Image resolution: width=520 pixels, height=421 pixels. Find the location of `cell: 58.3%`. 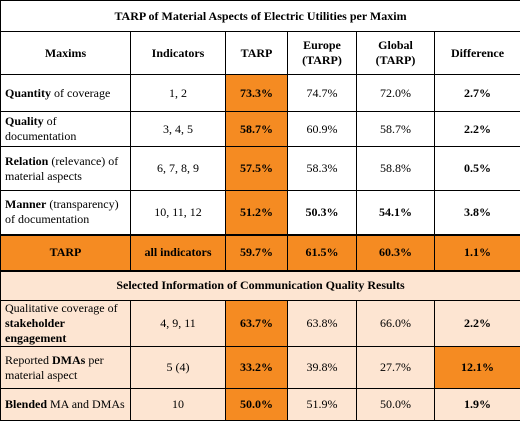

cell: 58.3% is located at coordinates (322, 169).